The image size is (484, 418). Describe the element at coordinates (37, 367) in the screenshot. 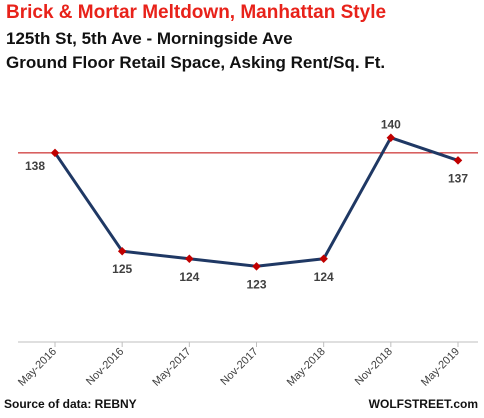

I see `x-tick-label: May-2016` at that location.